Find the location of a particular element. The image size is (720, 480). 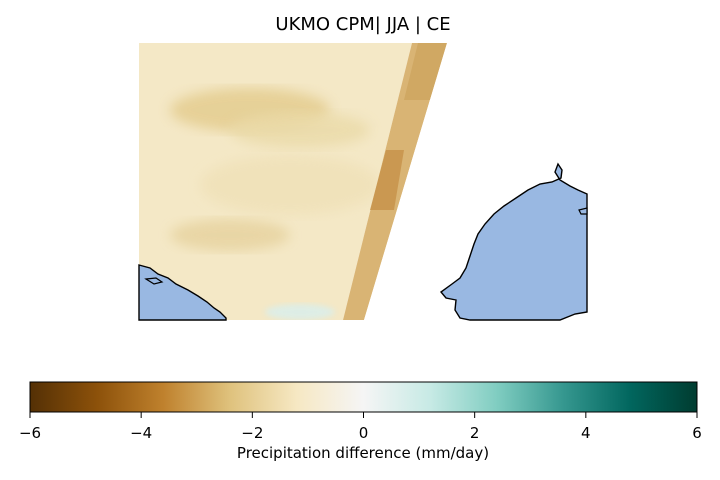

dry-anomaly-ring is located at coordinates (300, 130).